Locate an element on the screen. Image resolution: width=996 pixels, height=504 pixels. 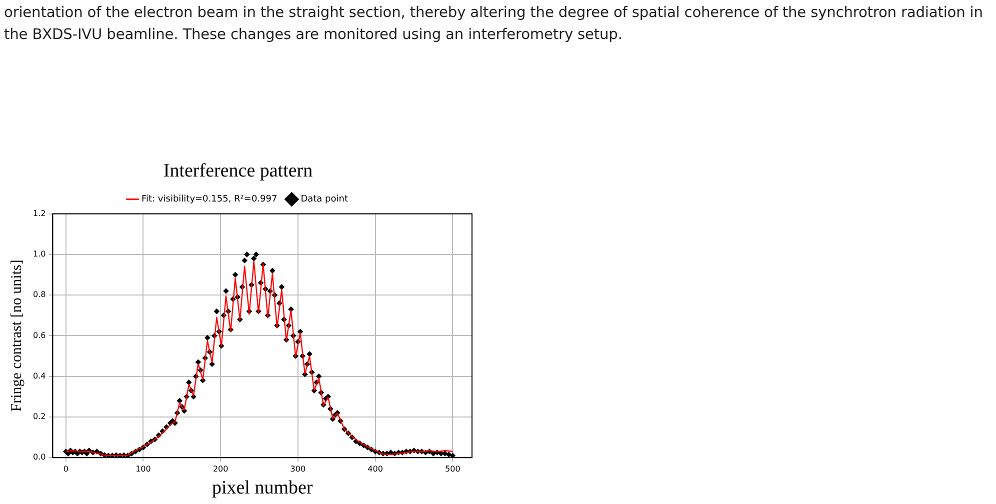
text: orientation of the electron beam in the straight section, thereby altering the degree of spatial coherence of the synchrotron radiation in the BXDS-IVU beamline. These changes are monitored using an interferometry setup. is located at coordinates (494, 24).